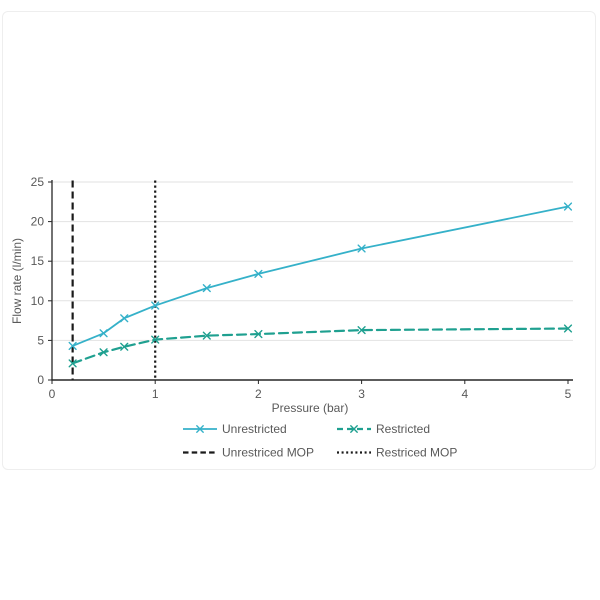 Image resolution: width=600 pixels, height=600 pixels. I want to click on x-tick-label-2: 2, so click(258, 394).